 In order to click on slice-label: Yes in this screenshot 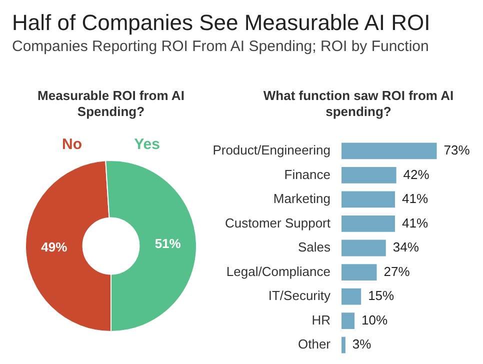, I will do `click(147, 145)`.